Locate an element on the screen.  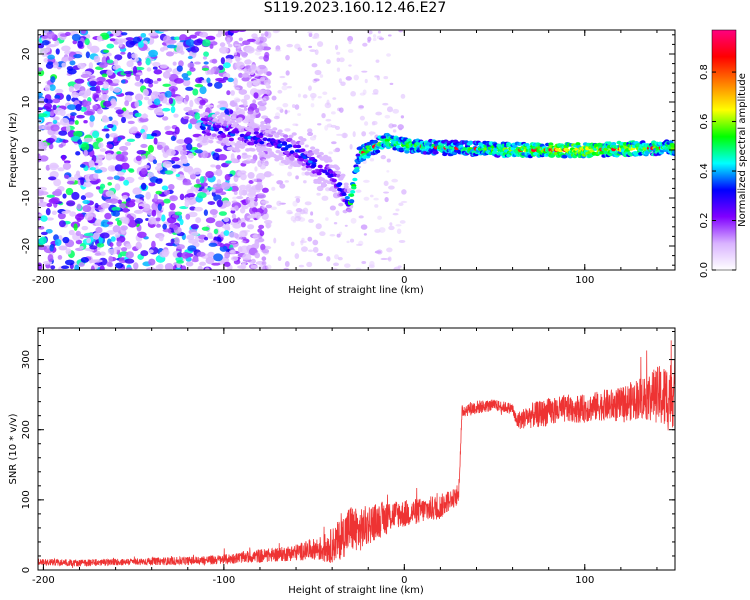
heatmap-x-axis-label: Height of straight line (km) is located at coordinates (356, 290).